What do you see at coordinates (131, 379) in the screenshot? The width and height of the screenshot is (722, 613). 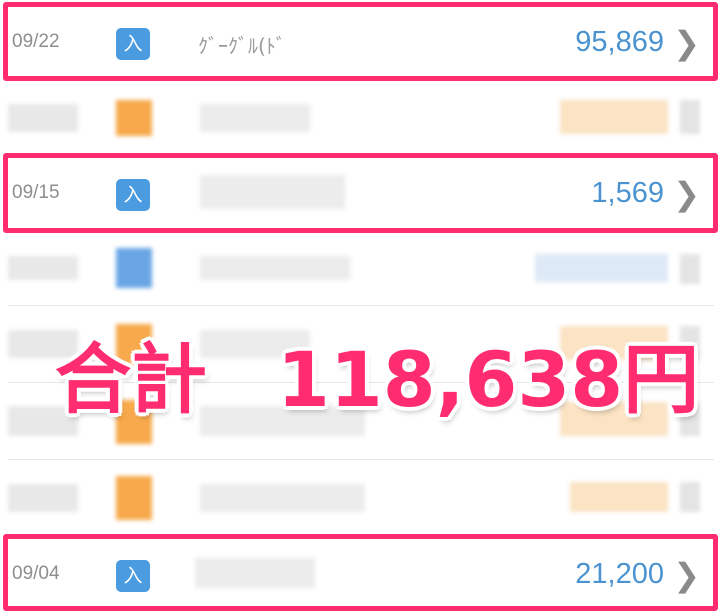 I see `total-label: 合計` at bounding box center [131, 379].